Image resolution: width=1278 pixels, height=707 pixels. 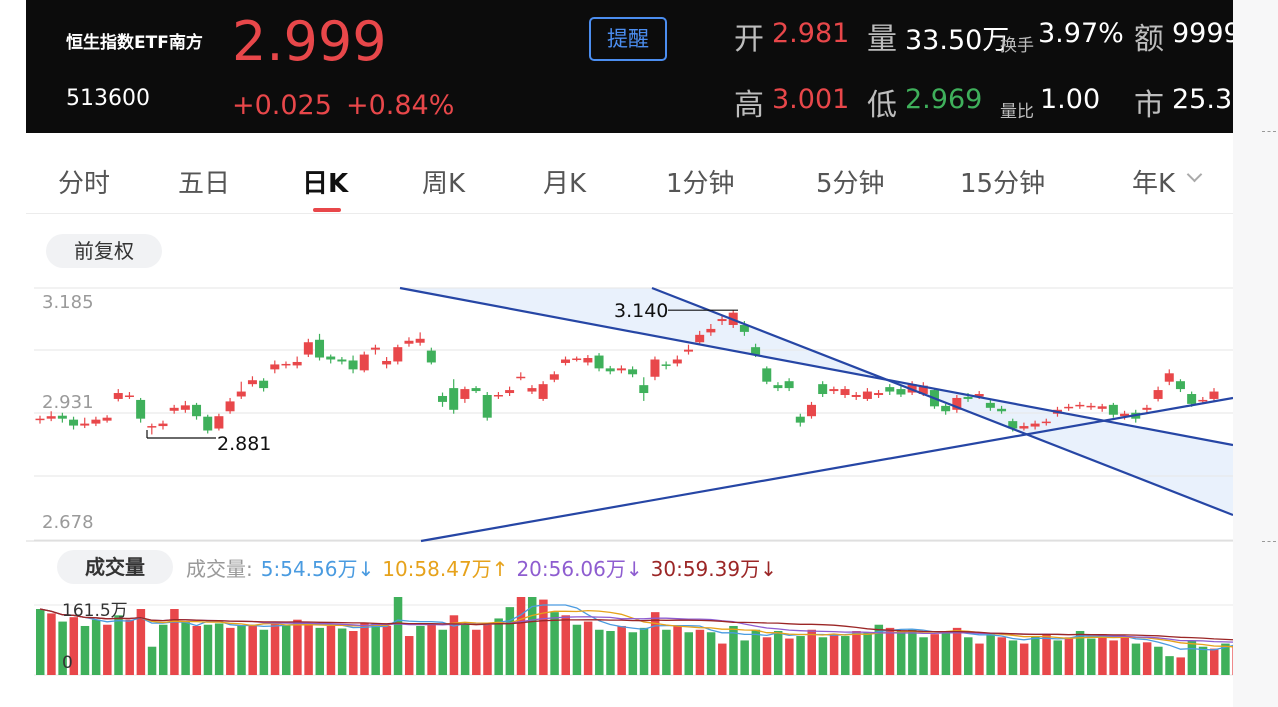 I want to click on volume-indicator-button: 成交量, so click(x=115, y=567).